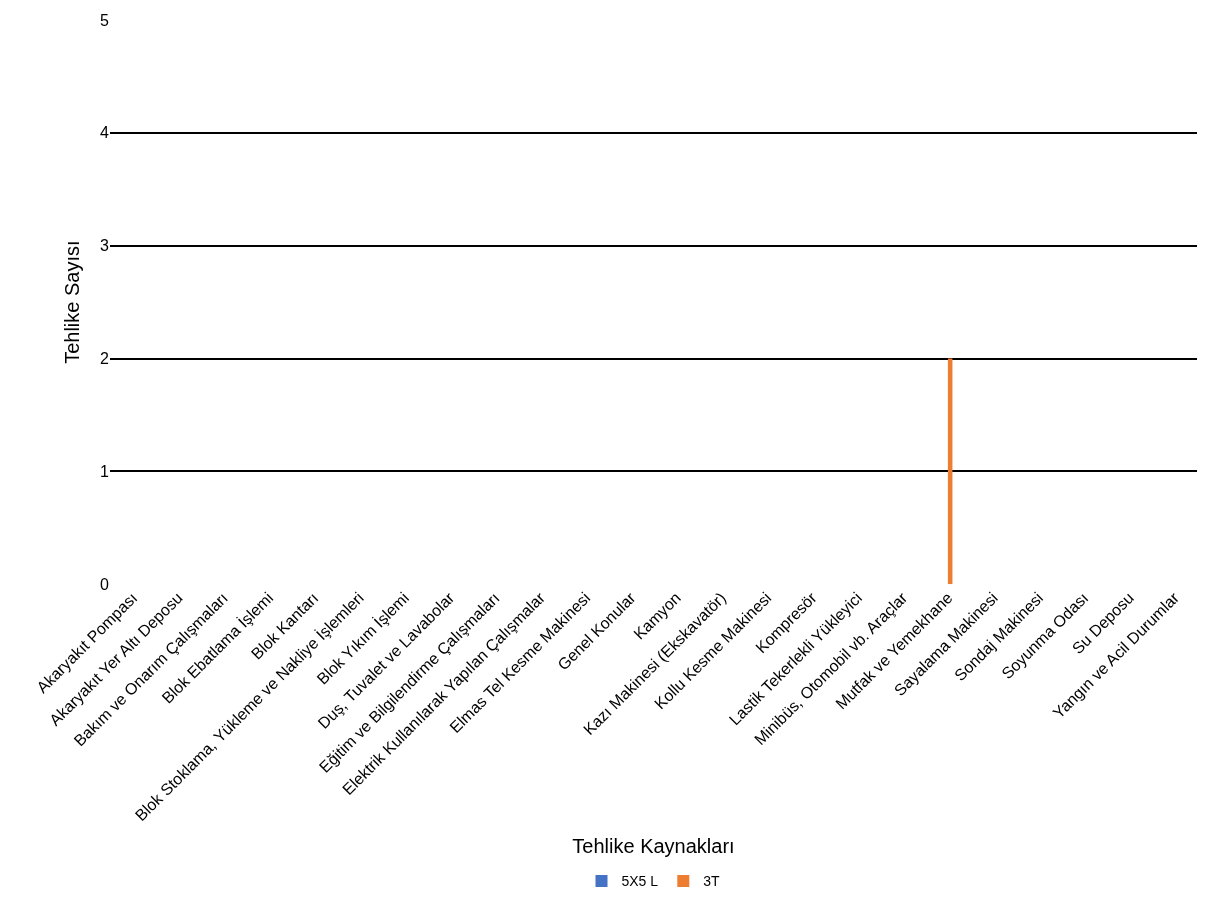  Describe the element at coordinates (105, 472) in the screenshot. I see `y-tick-label: 1` at that location.